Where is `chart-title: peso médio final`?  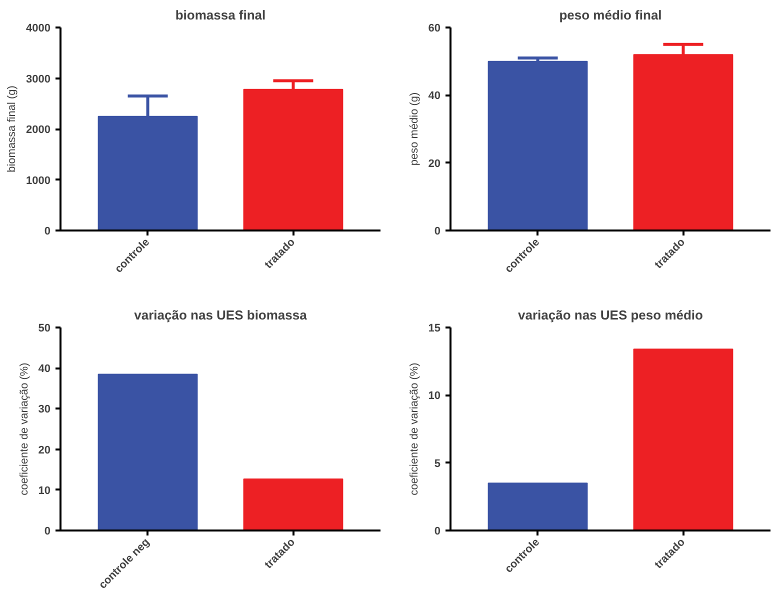
chart-title: peso médio final is located at coordinates (610, 15).